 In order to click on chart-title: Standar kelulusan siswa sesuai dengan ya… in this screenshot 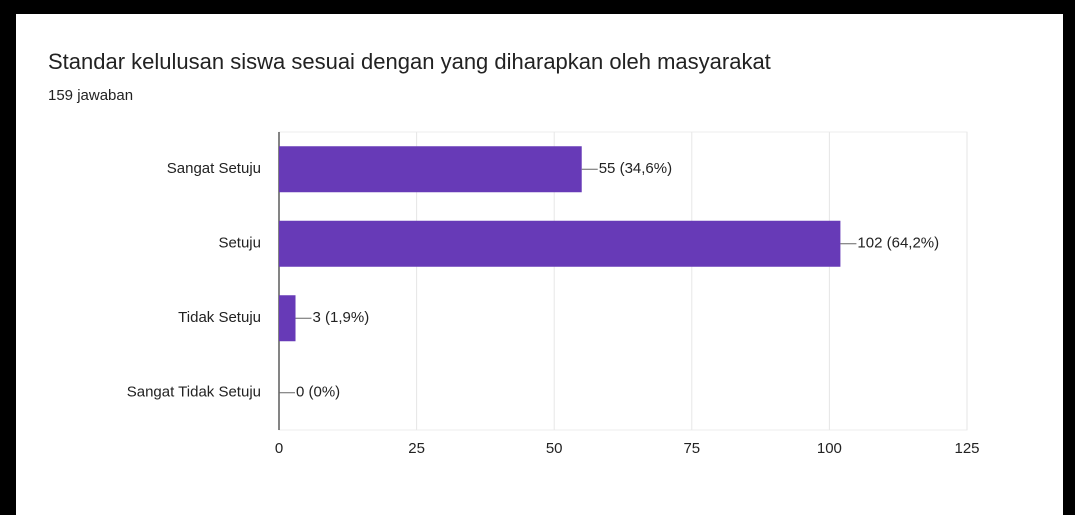, I will do `click(409, 61)`.